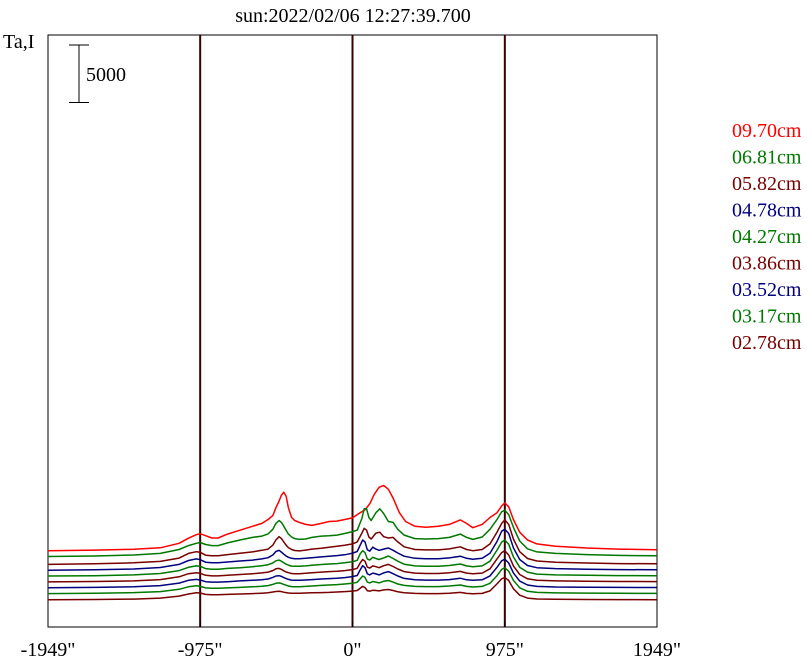 The image size is (807, 662). What do you see at coordinates (767, 158) in the screenshot?
I see `legend-entry-06.81cm: 06.81cm` at bounding box center [767, 158].